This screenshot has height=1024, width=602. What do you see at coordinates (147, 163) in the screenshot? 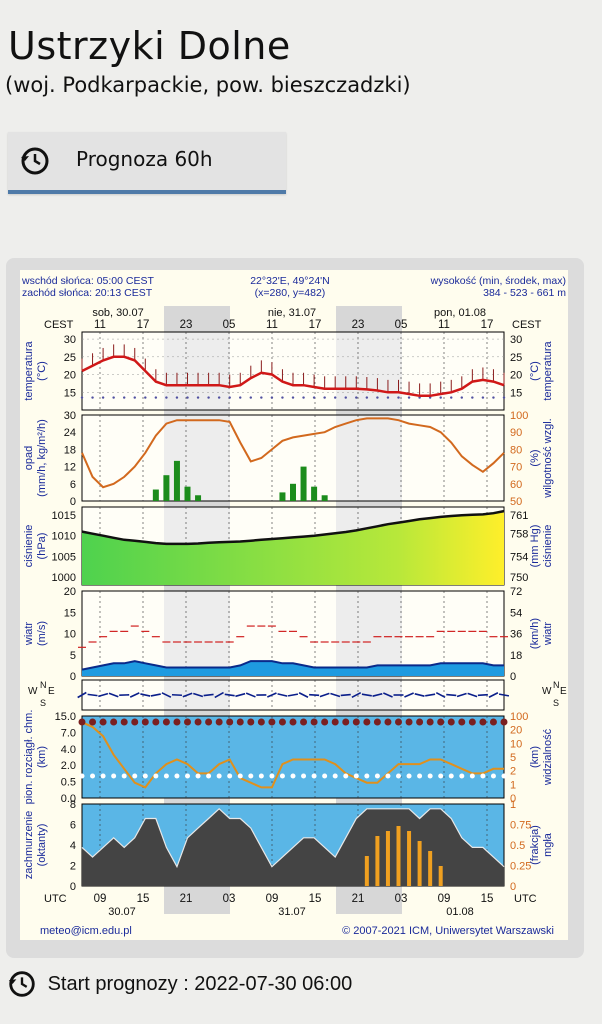
I see `tab-forecast-60h: Prognoza 60h` at bounding box center [147, 163].